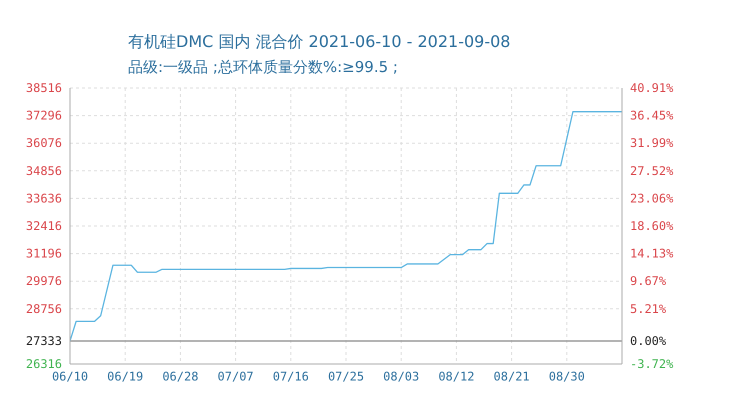 This screenshot has width=734, height=407. I want to click on y2-tick-label: 31.99%, so click(652, 143).